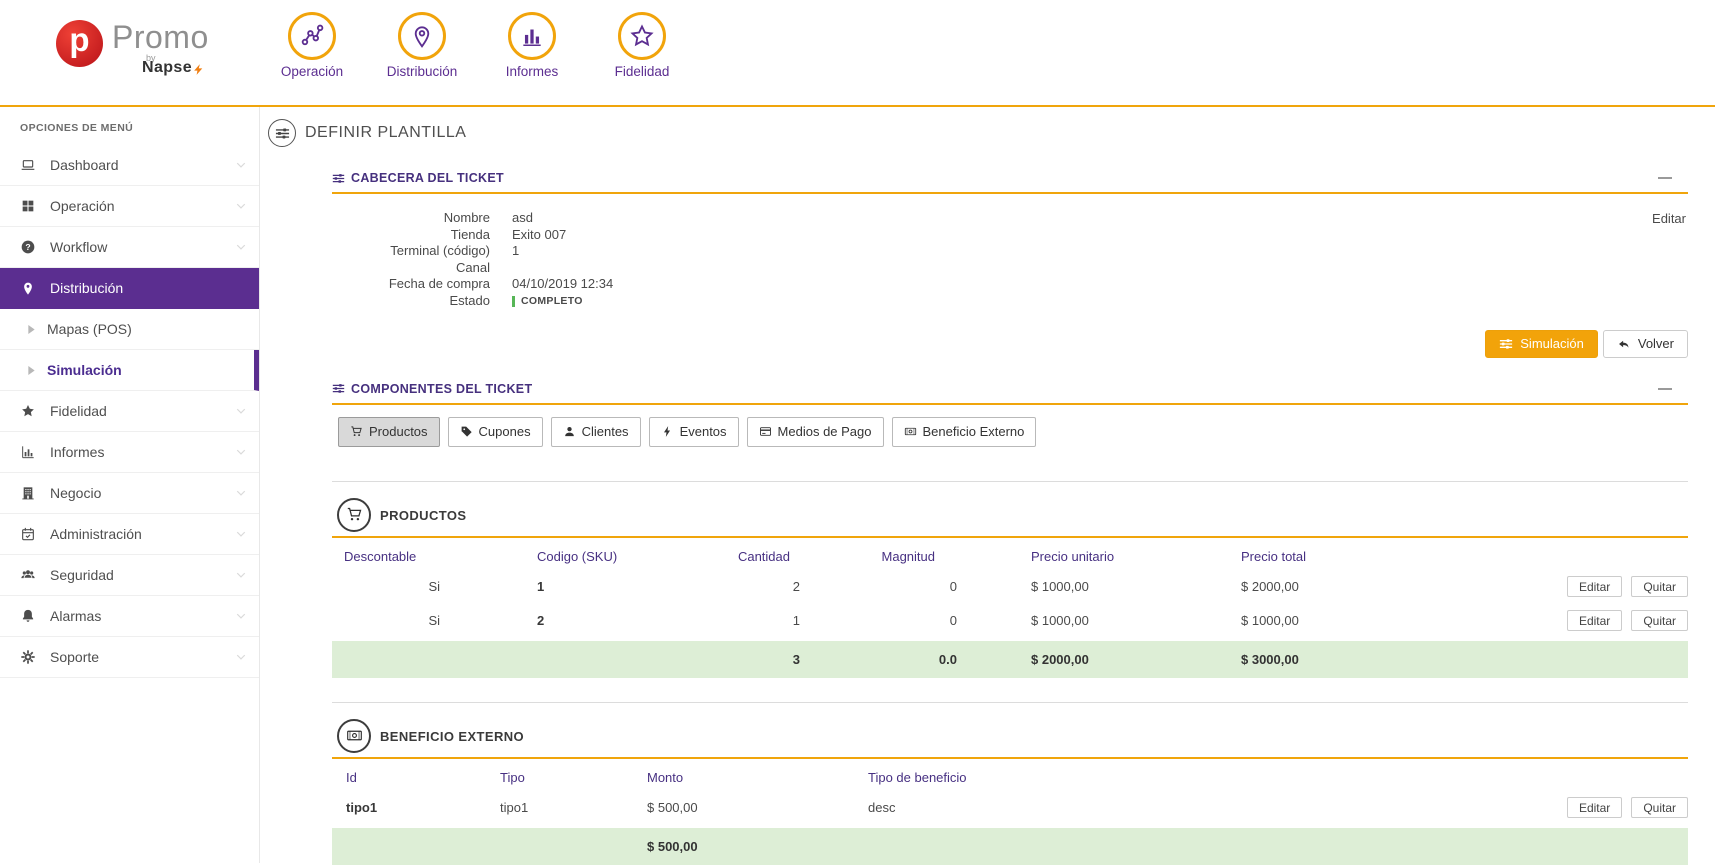 This screenshot has height=865, width=1715. I want to click on column-header-cantidad: Cantidad, so click(763, 557).